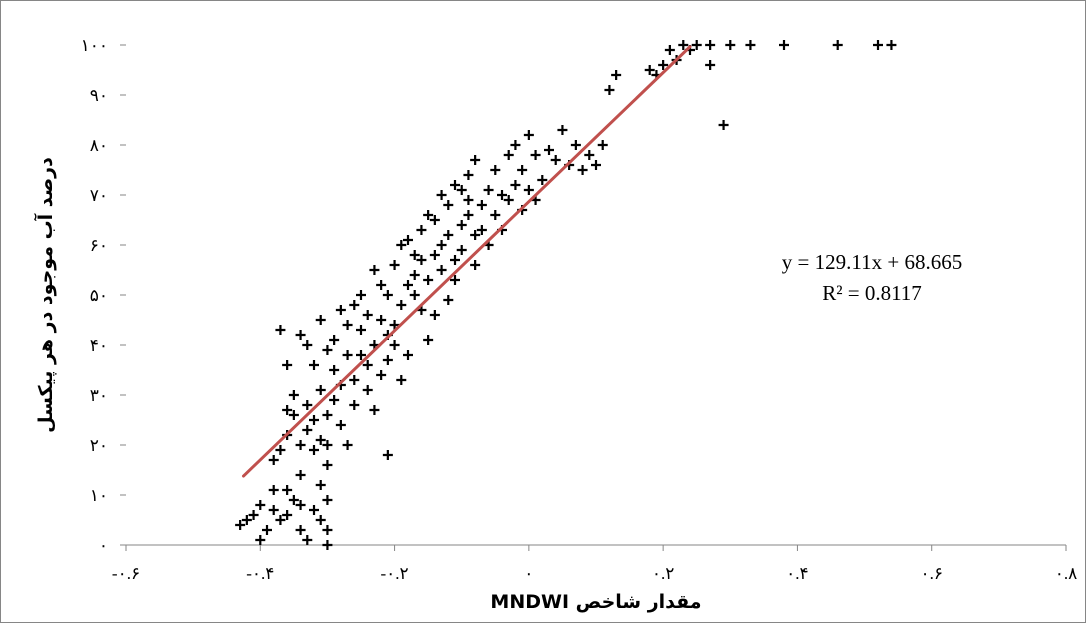 This screenshot has height=623, width=1086. Describe the element at coordinates (595, 602) in the screenshot. I see `x-axis-title: مقدار شاخص MNDWI` at that location.